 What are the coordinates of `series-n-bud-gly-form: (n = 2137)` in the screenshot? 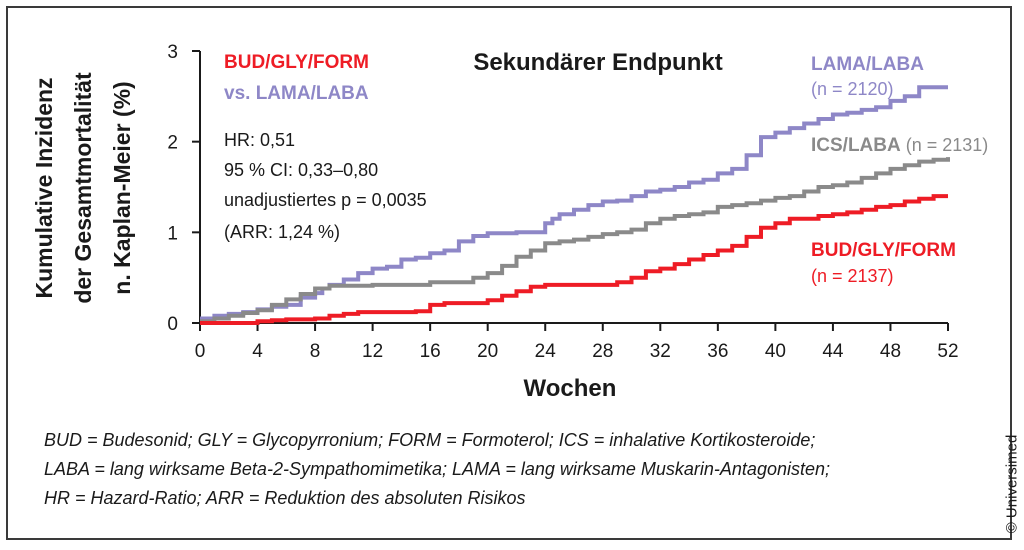 It's located at (852, 276).